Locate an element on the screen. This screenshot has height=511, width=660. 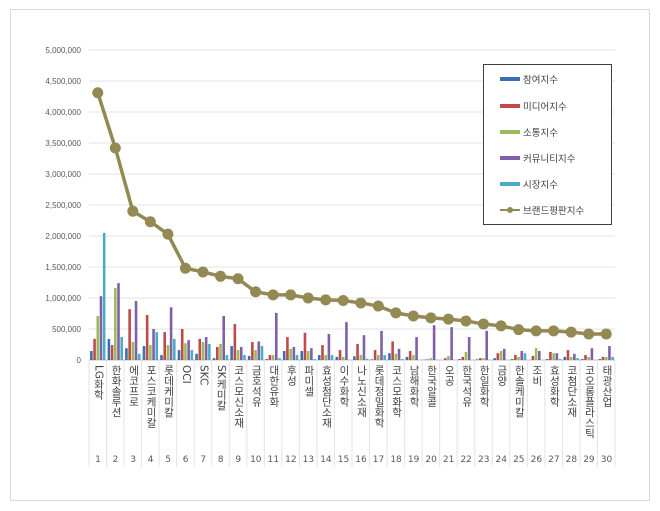
category-label: 오공 is located at coordinates (449, 375).